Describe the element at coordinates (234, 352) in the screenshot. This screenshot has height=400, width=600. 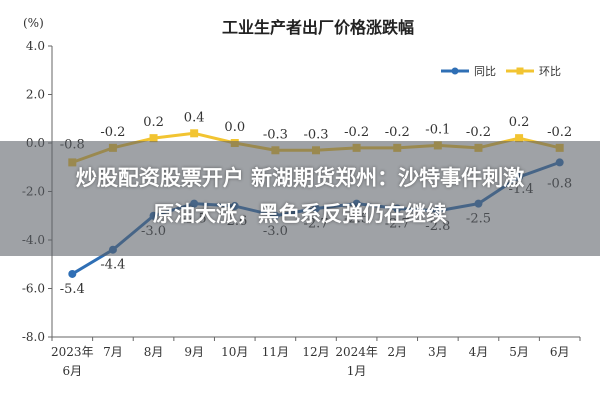
I see `x-tick-label: 10月` at that location.